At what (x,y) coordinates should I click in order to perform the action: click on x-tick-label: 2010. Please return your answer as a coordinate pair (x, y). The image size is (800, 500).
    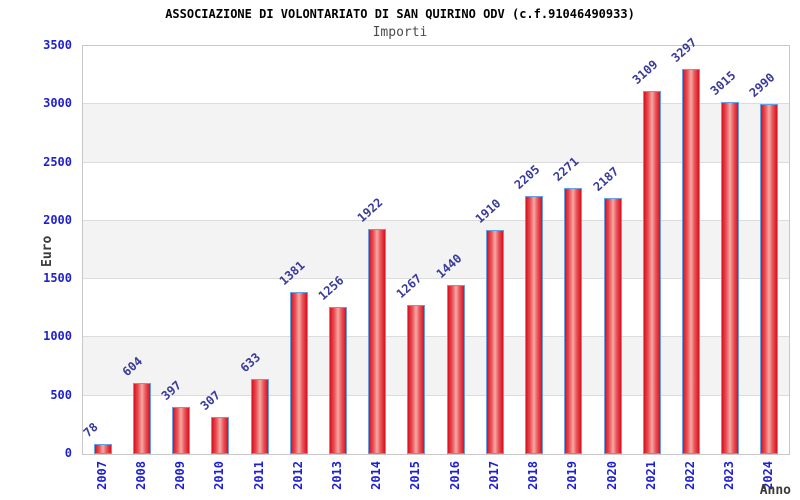
    Looking at the image, I should click on (219, 475).